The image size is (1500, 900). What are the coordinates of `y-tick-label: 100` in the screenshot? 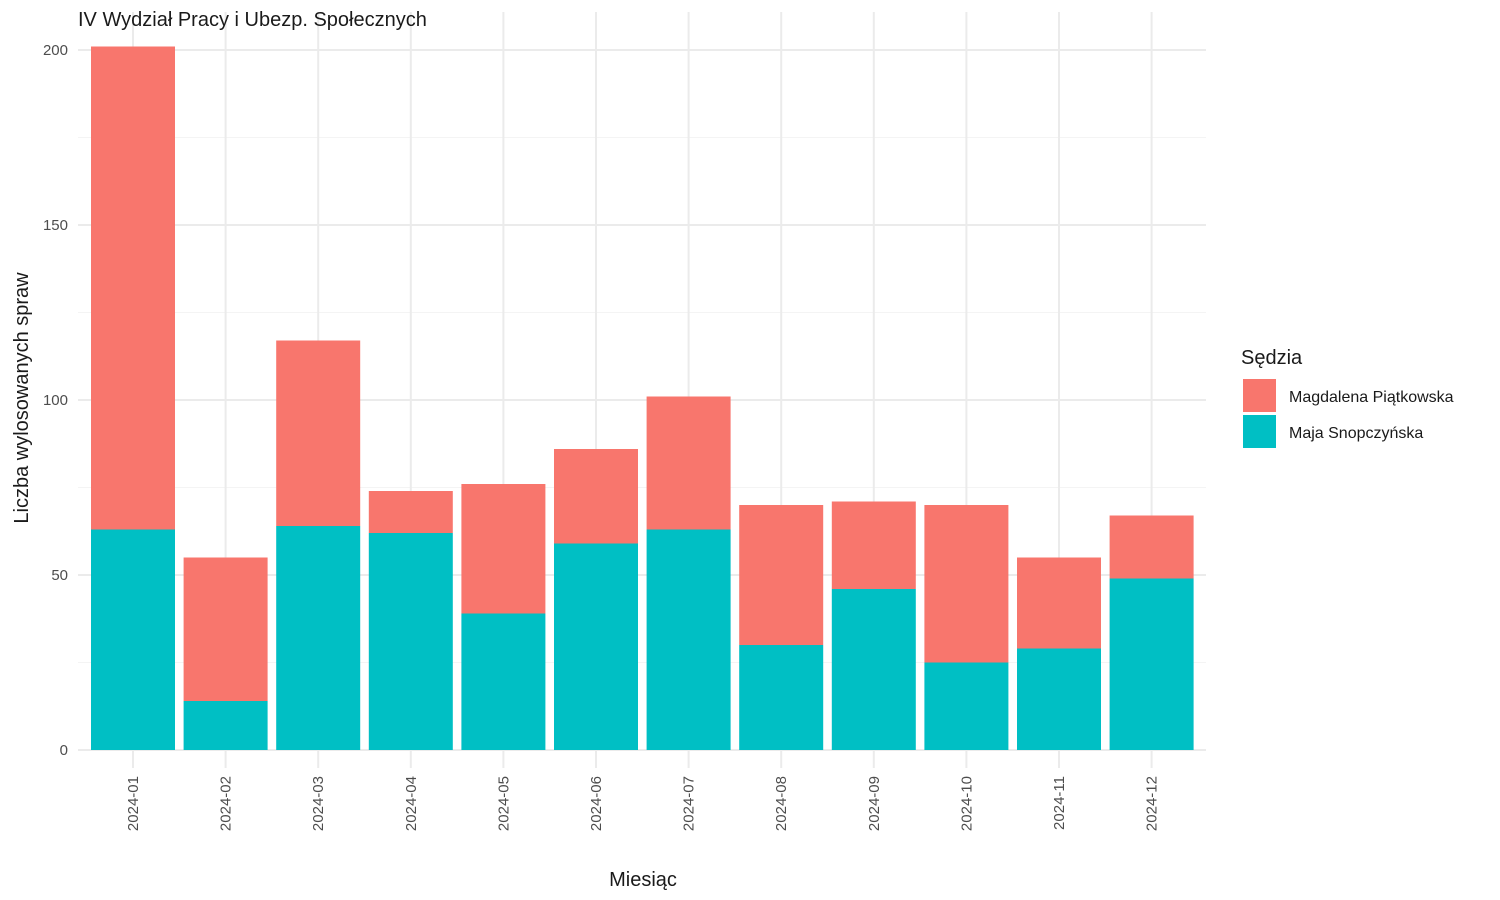 It's located at (55, 400).